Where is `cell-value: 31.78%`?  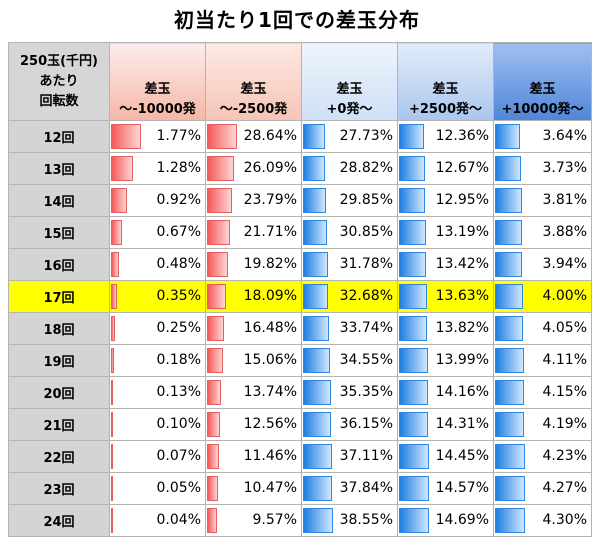 cell-value: 31.78% is located at coordinates (366, 264).